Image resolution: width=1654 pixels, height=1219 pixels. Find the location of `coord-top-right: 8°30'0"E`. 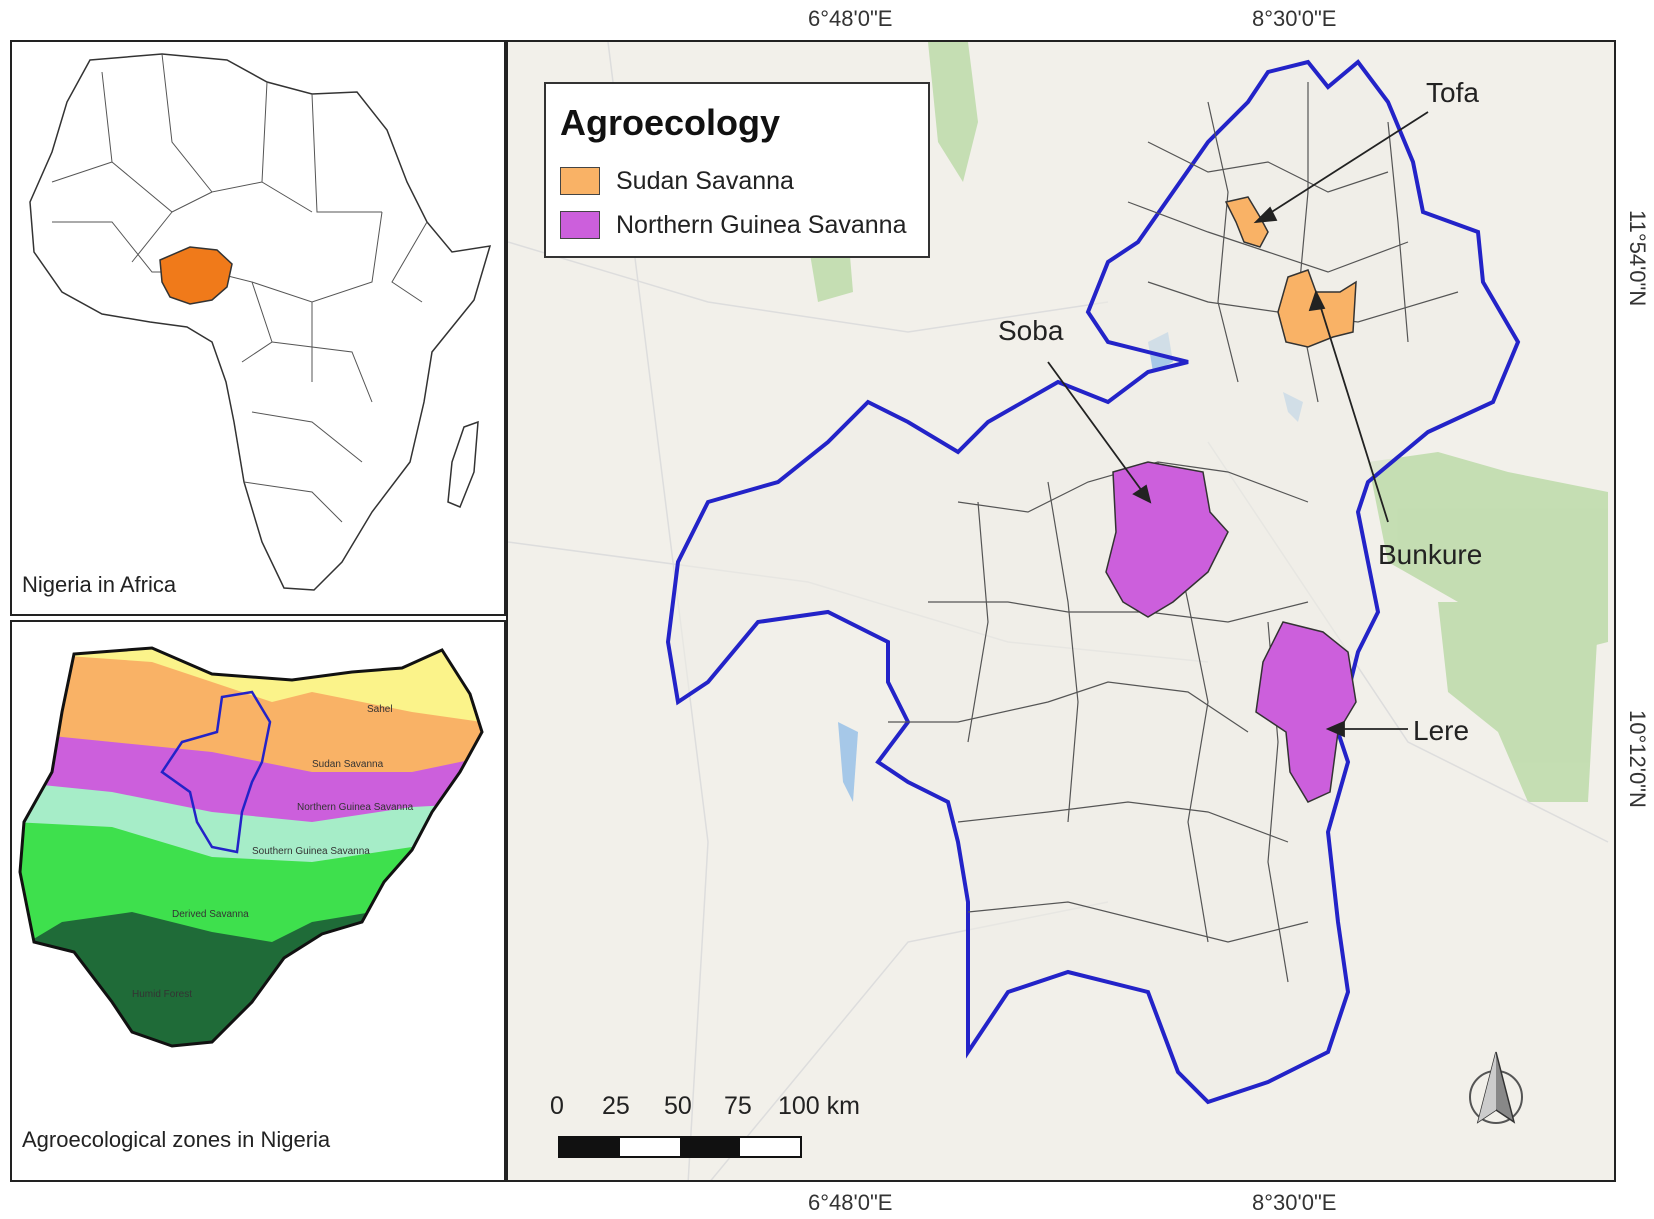

coord-top-right: 8°30'0"E is located at coordinates (1294, 18).